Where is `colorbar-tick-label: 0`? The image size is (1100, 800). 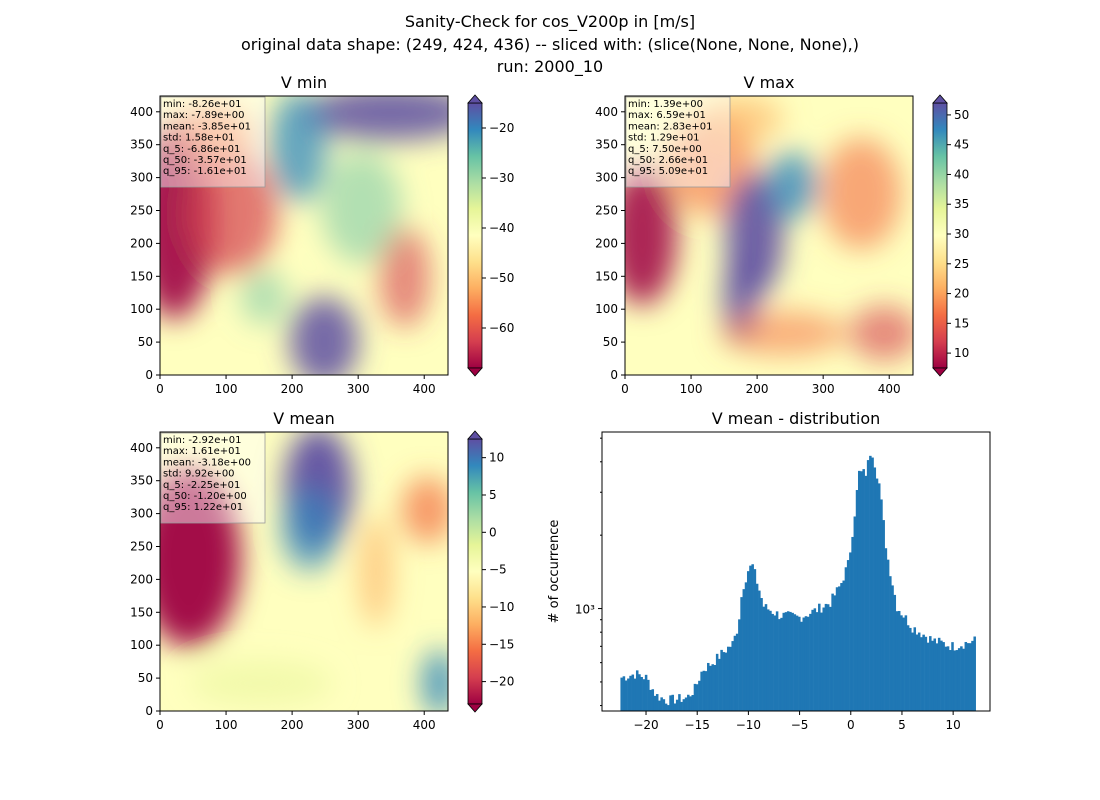
colorbar-tick-label: 0 is located at coordinates (493, 532).